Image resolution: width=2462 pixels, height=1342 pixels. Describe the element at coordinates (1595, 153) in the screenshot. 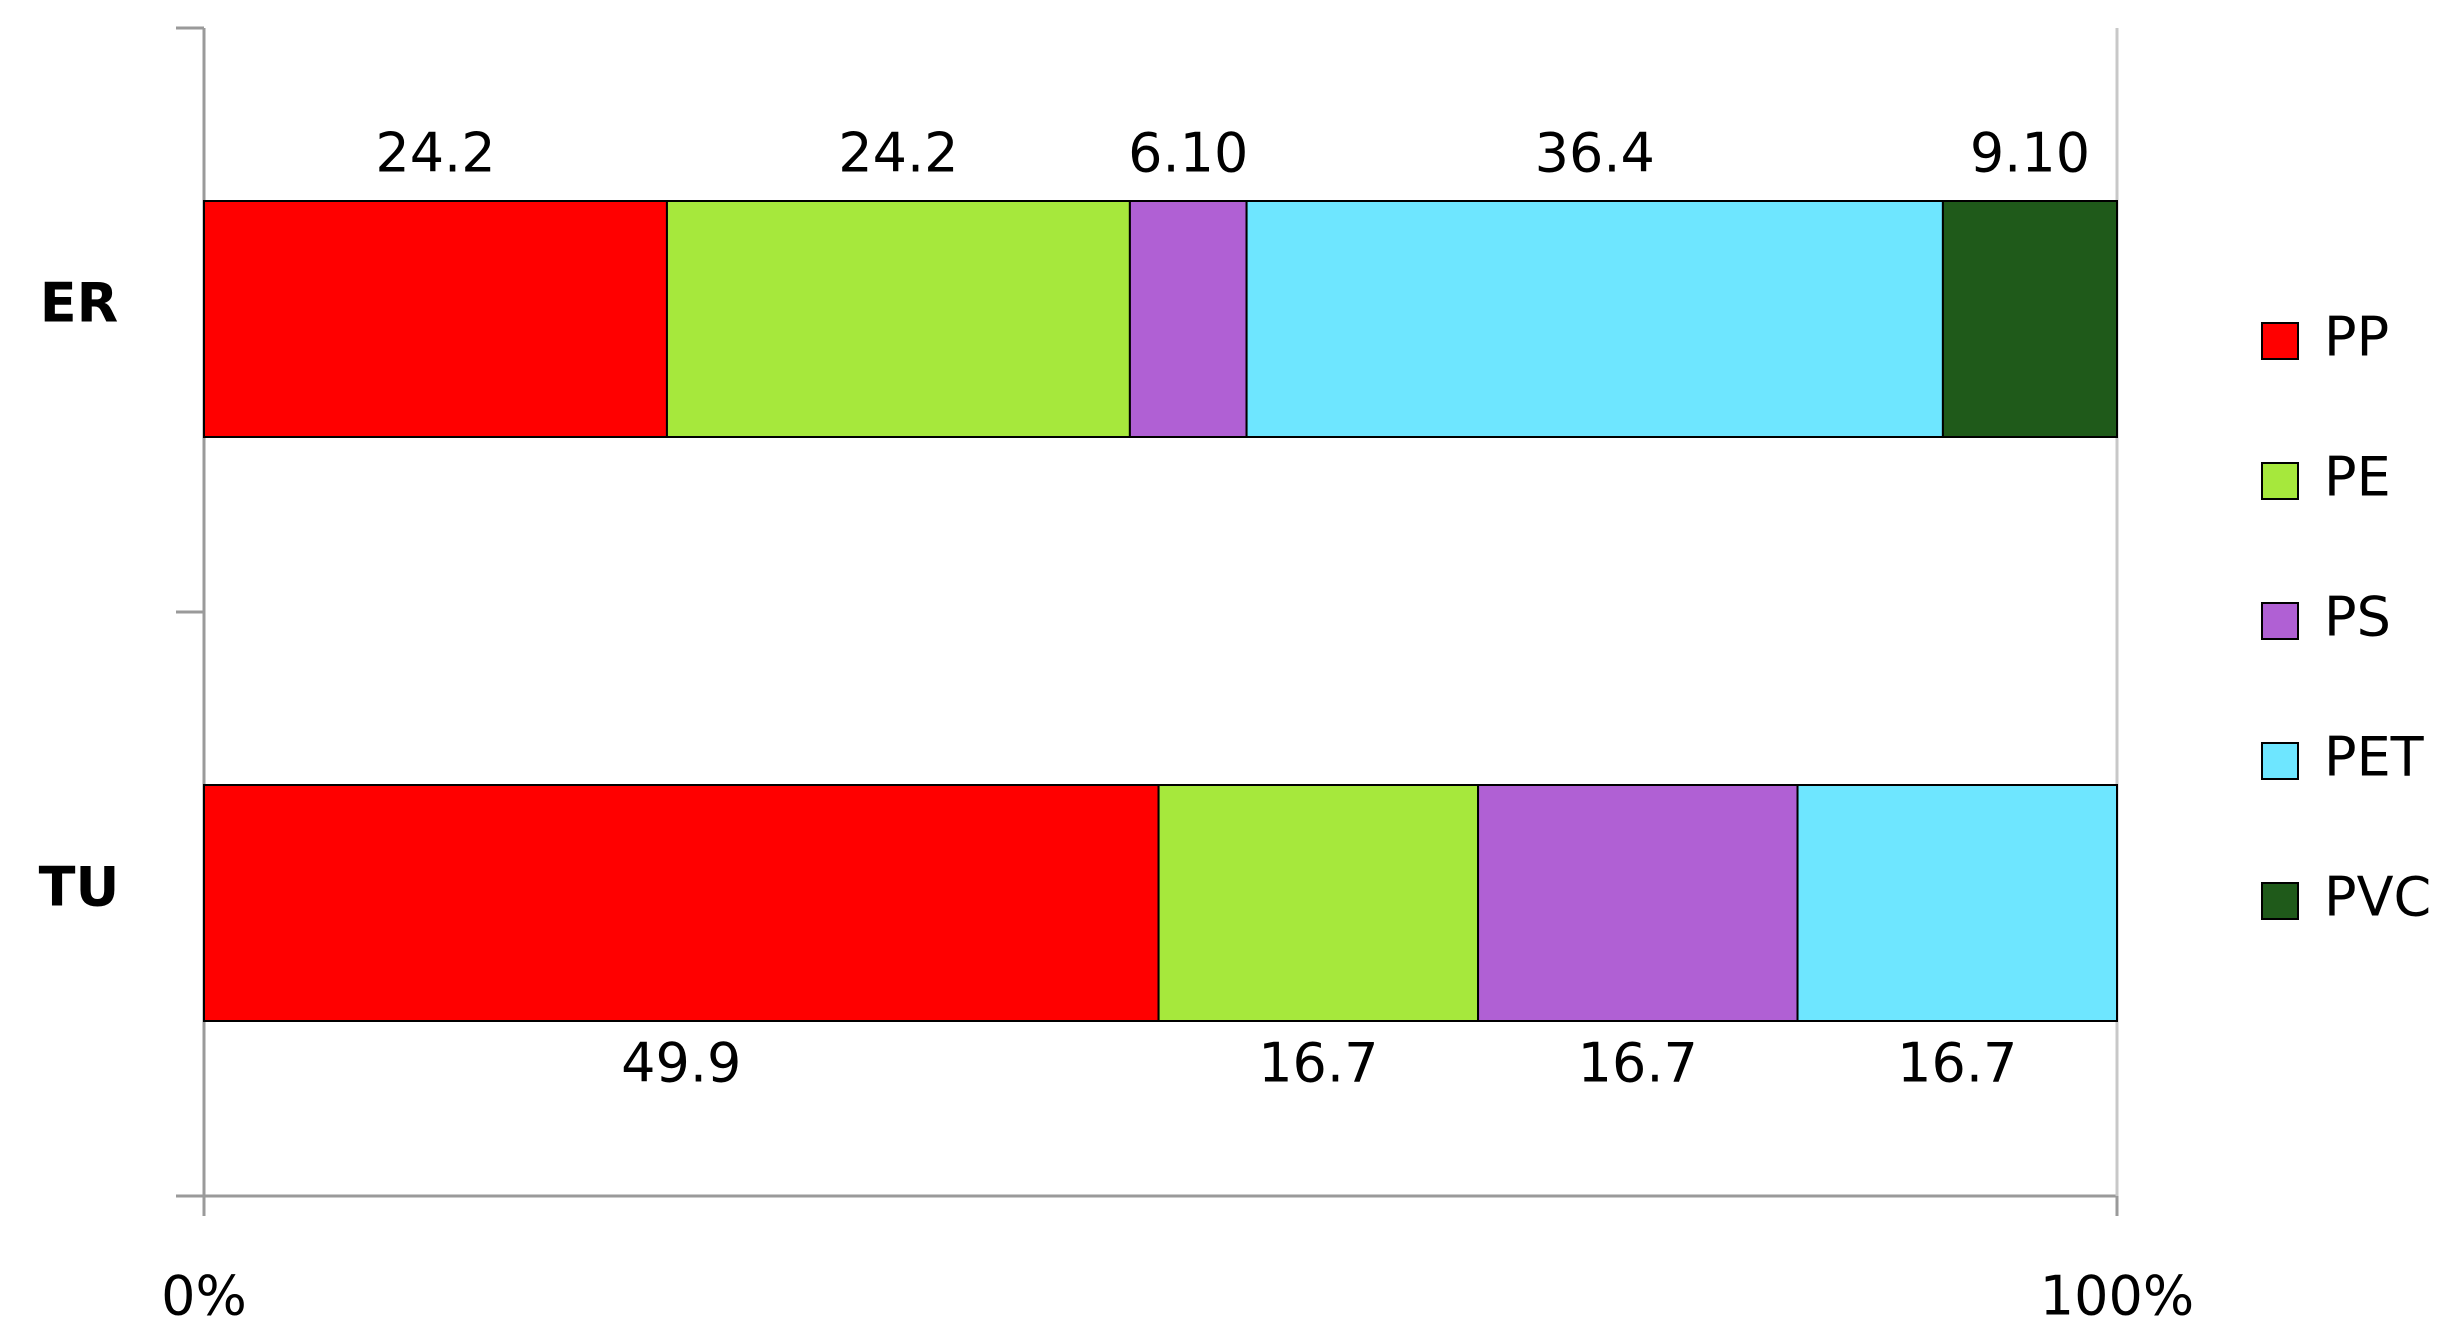

I see `value-label: 36.4` at that location.